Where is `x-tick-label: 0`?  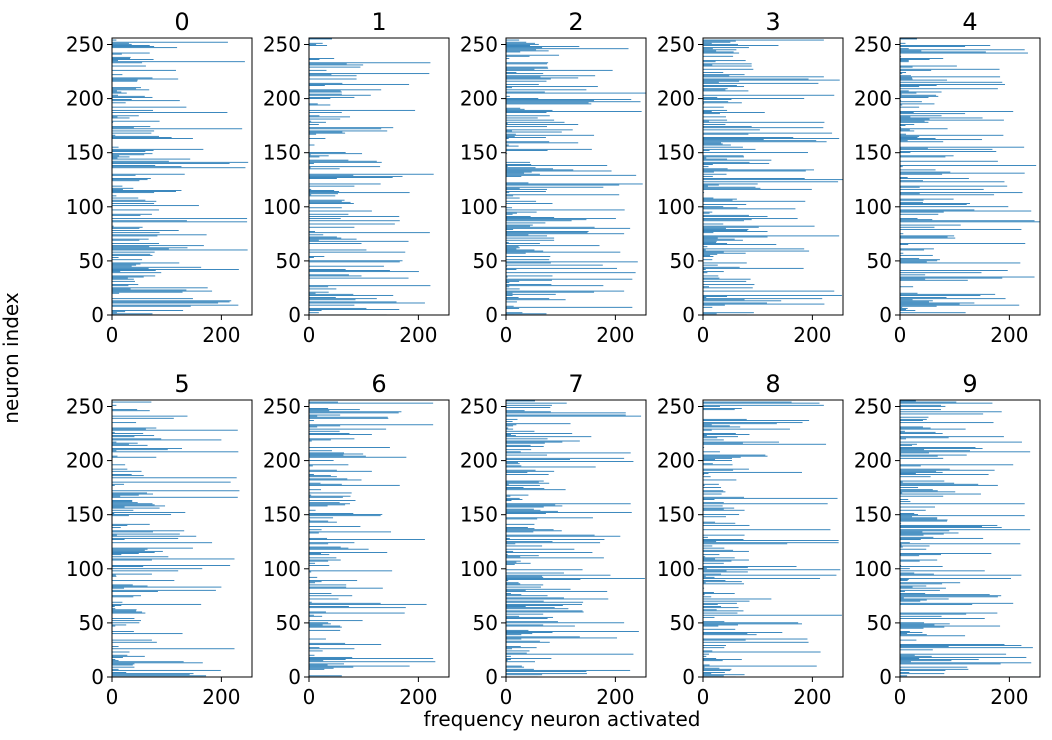
x-tick-label: 0 is located at coordinates (900, 697).